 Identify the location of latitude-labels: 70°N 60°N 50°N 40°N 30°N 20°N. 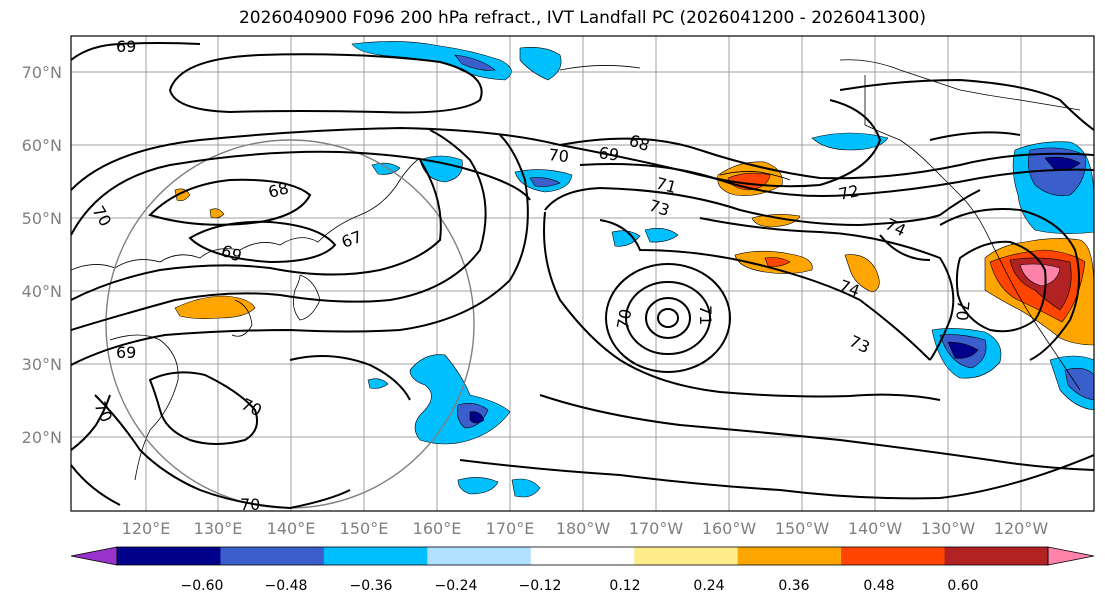
(42, 255).